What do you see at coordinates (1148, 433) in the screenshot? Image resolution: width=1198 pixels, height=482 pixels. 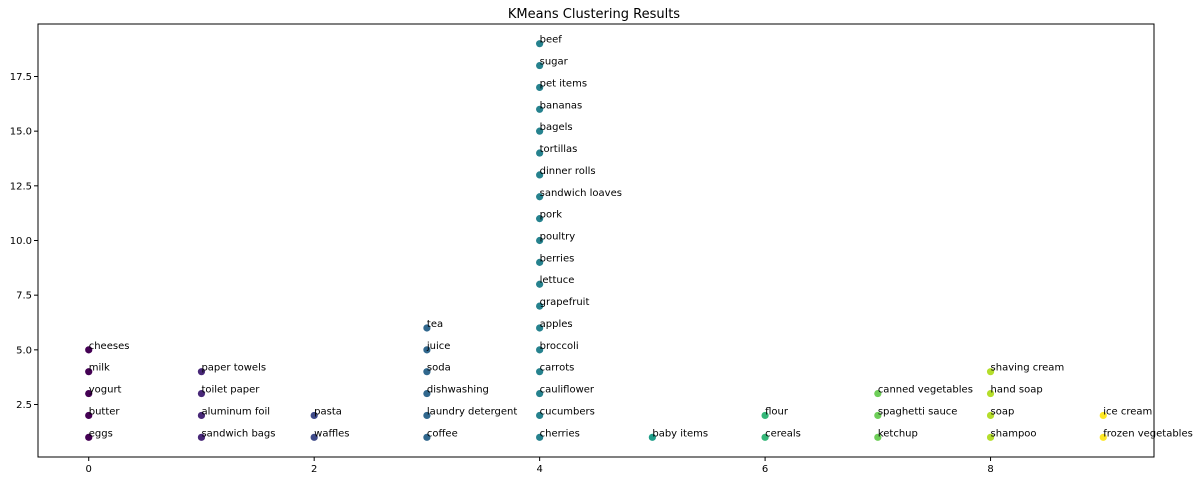 I see `point-label: frozen vegetables` at bounding box center [1148, 433].